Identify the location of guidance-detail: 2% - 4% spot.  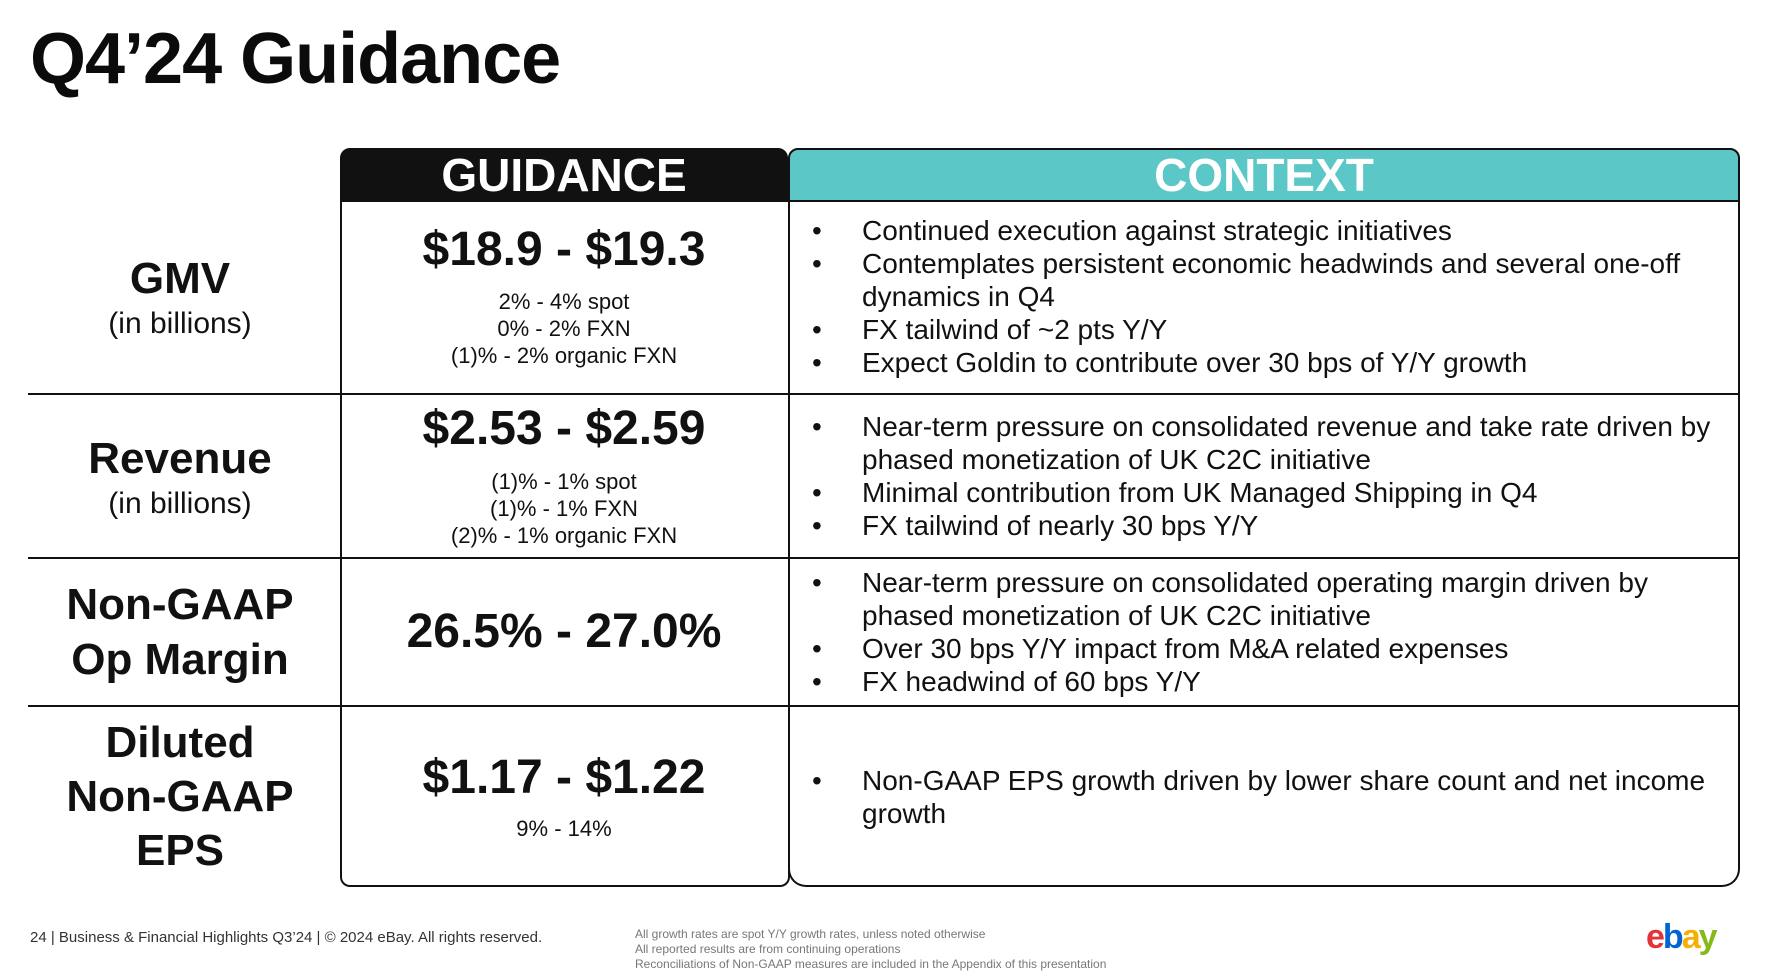
(564, 302).